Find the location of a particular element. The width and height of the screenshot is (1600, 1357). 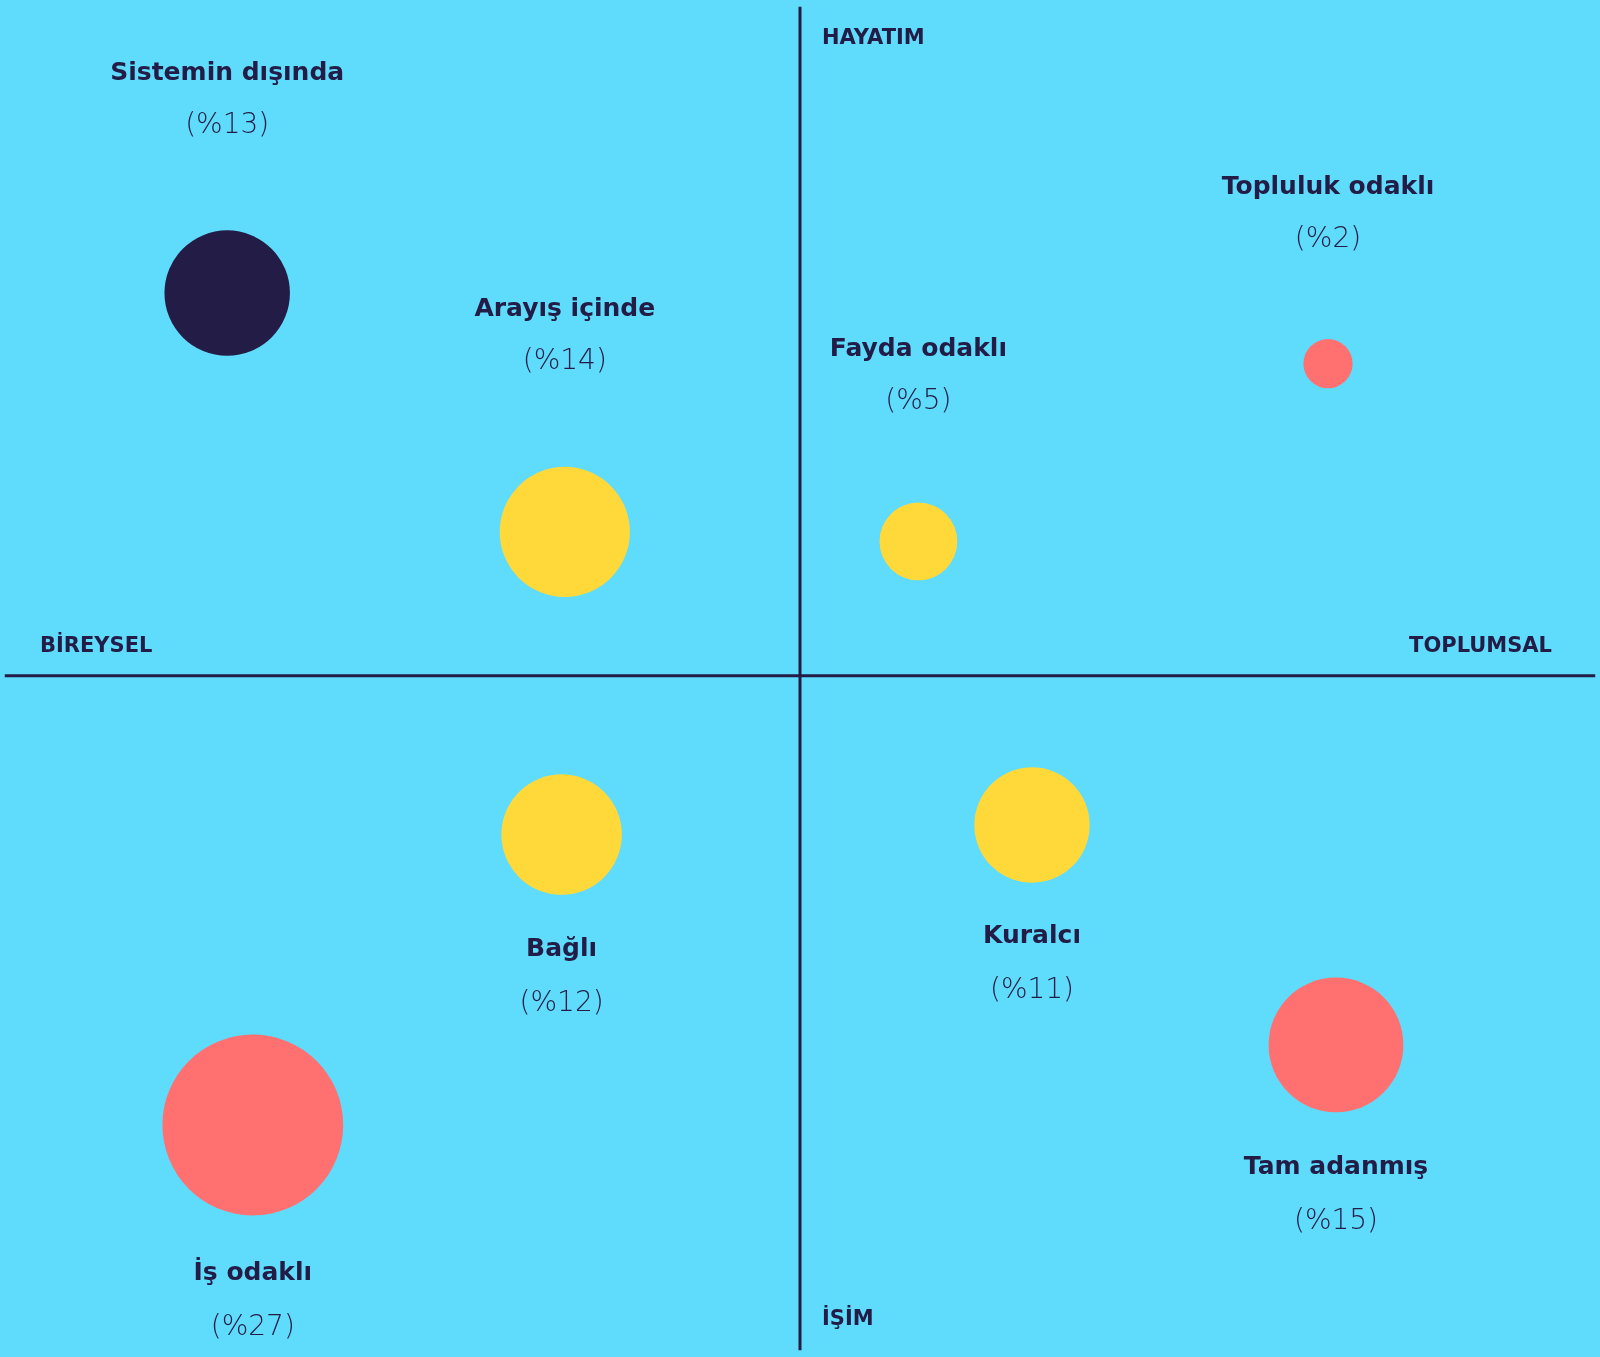

data-label: (%15) is located at coordinates (1336, 1219).